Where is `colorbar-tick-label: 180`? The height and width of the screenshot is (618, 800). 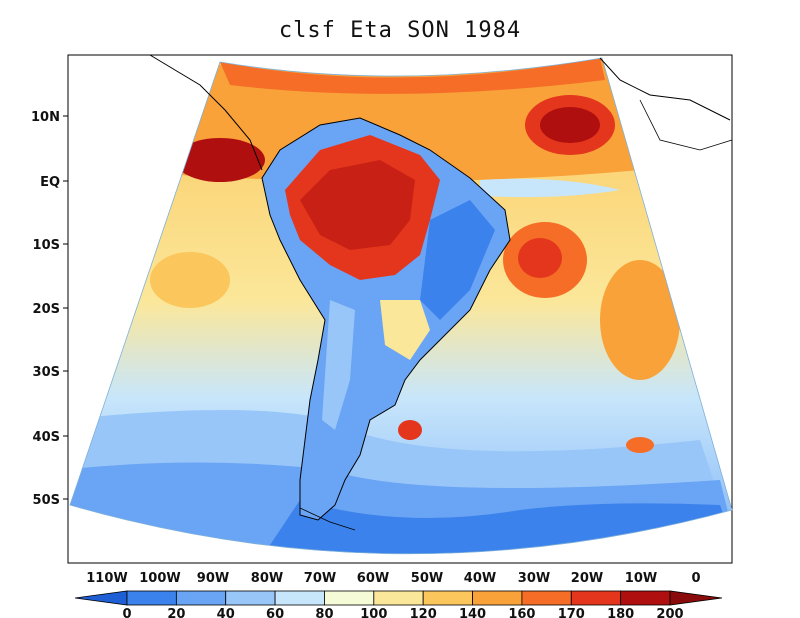 colorbar-tick-label: 180 is located at coordinates (620, 612).